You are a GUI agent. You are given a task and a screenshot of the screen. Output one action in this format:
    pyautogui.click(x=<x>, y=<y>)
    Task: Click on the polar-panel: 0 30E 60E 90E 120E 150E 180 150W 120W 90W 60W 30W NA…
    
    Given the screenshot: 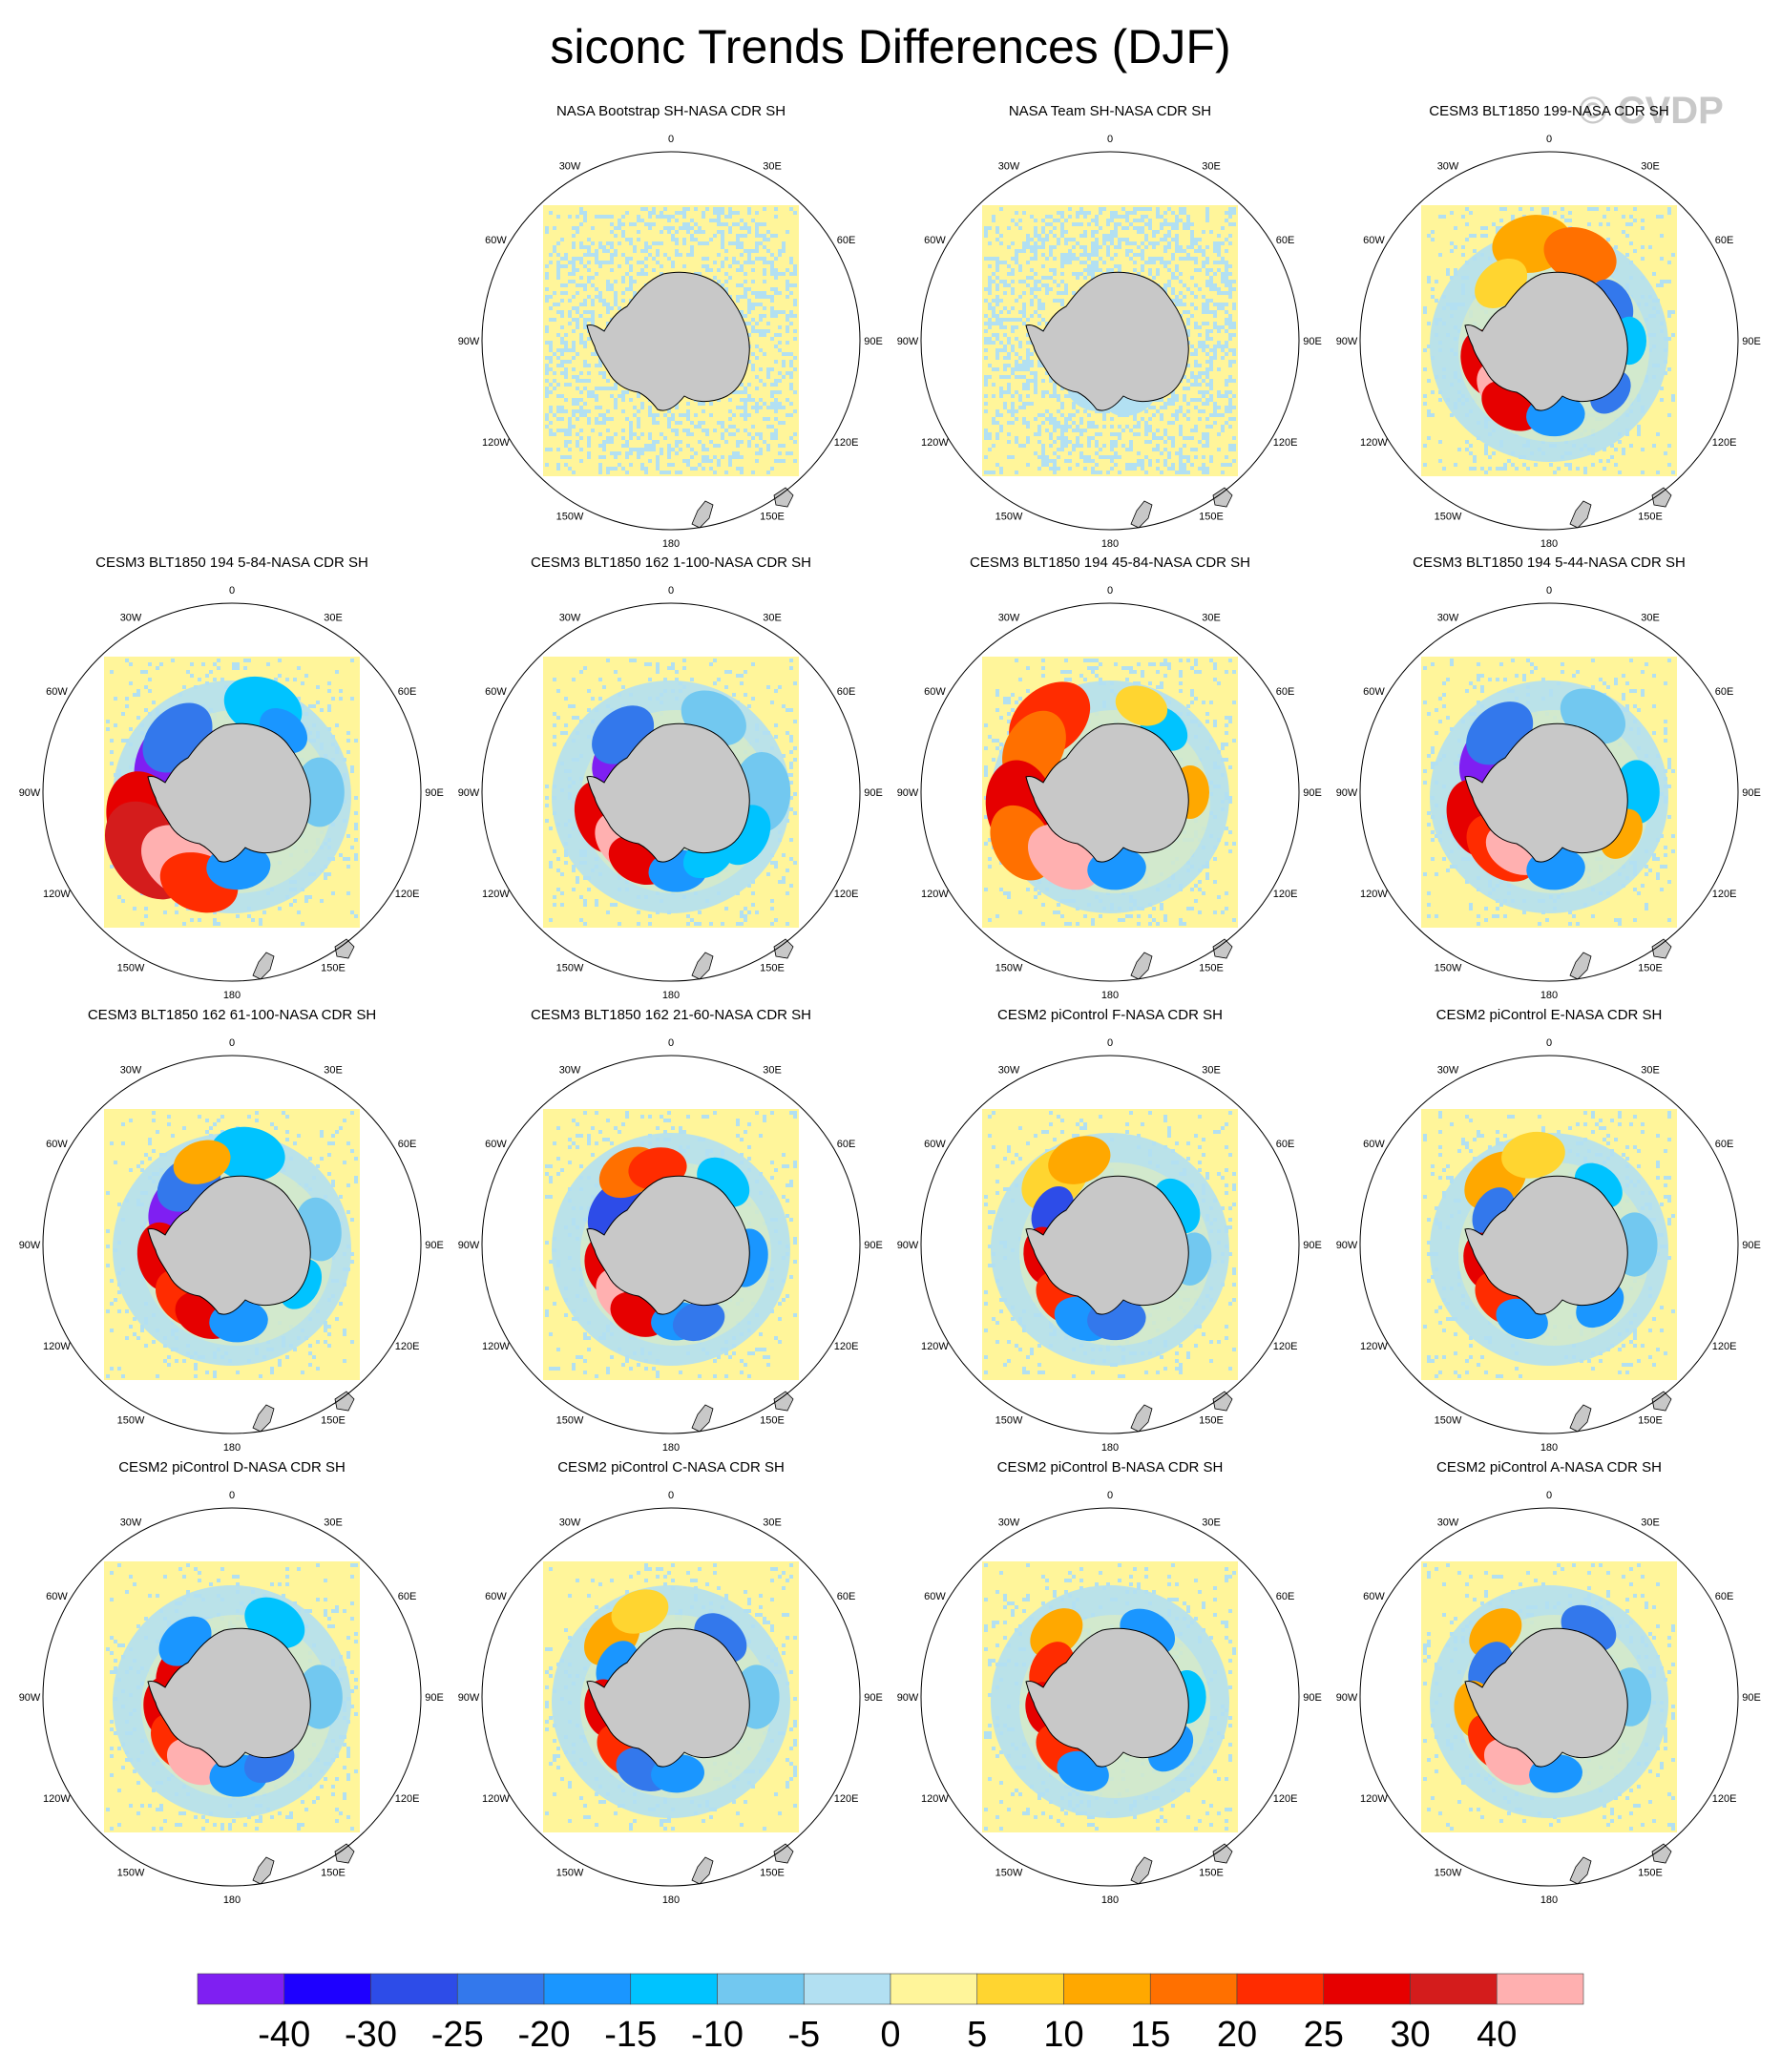 What is the action you would take?
    pyautogui.click(x=1109, y=326)
    